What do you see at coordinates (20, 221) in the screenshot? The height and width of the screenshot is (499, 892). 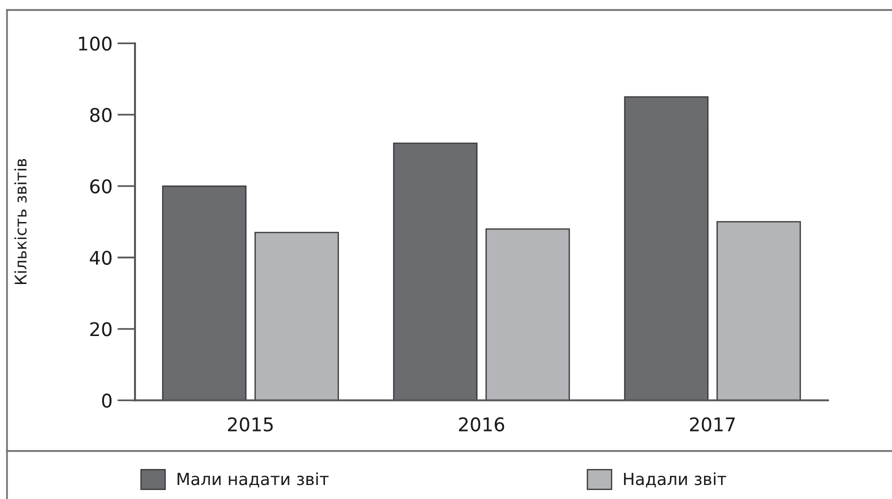 I see `y-axis-title: Кількість звітів` at bounding box center [20, 221].